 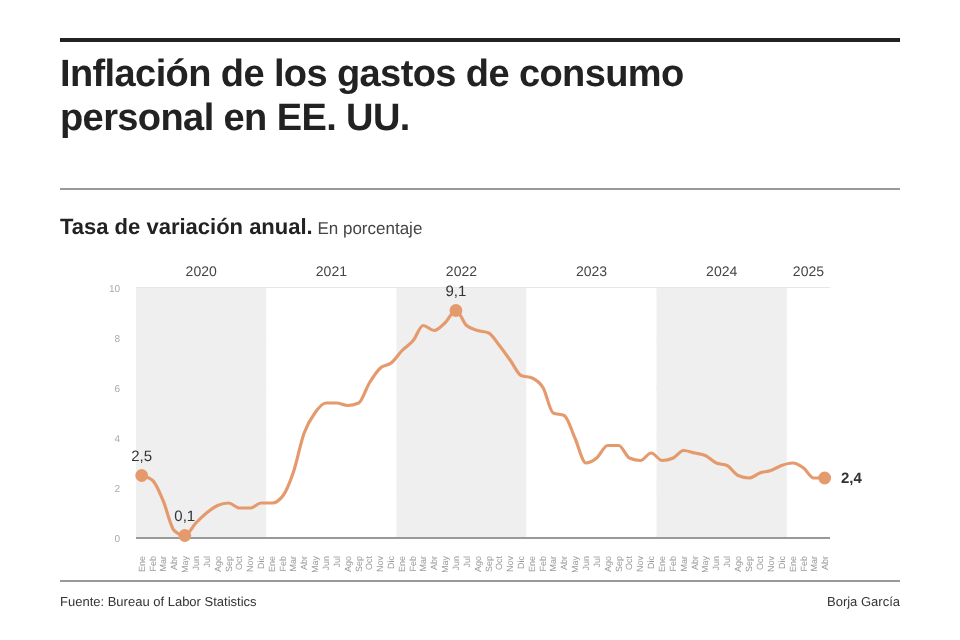 I want to click on chart-subtitle: Tasa de variación anual. En porcentaje, so click(x=241, y=228).